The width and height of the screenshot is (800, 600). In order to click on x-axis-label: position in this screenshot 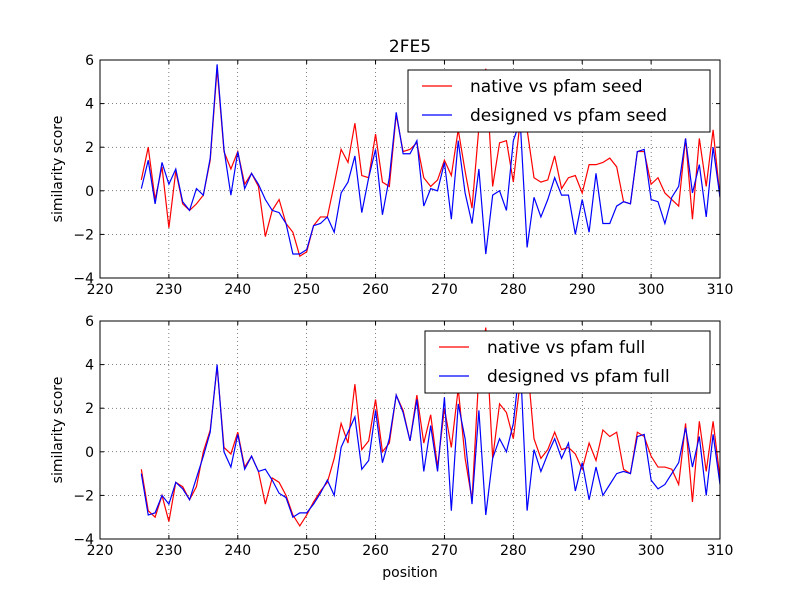, I will do `click(409, 573)`.